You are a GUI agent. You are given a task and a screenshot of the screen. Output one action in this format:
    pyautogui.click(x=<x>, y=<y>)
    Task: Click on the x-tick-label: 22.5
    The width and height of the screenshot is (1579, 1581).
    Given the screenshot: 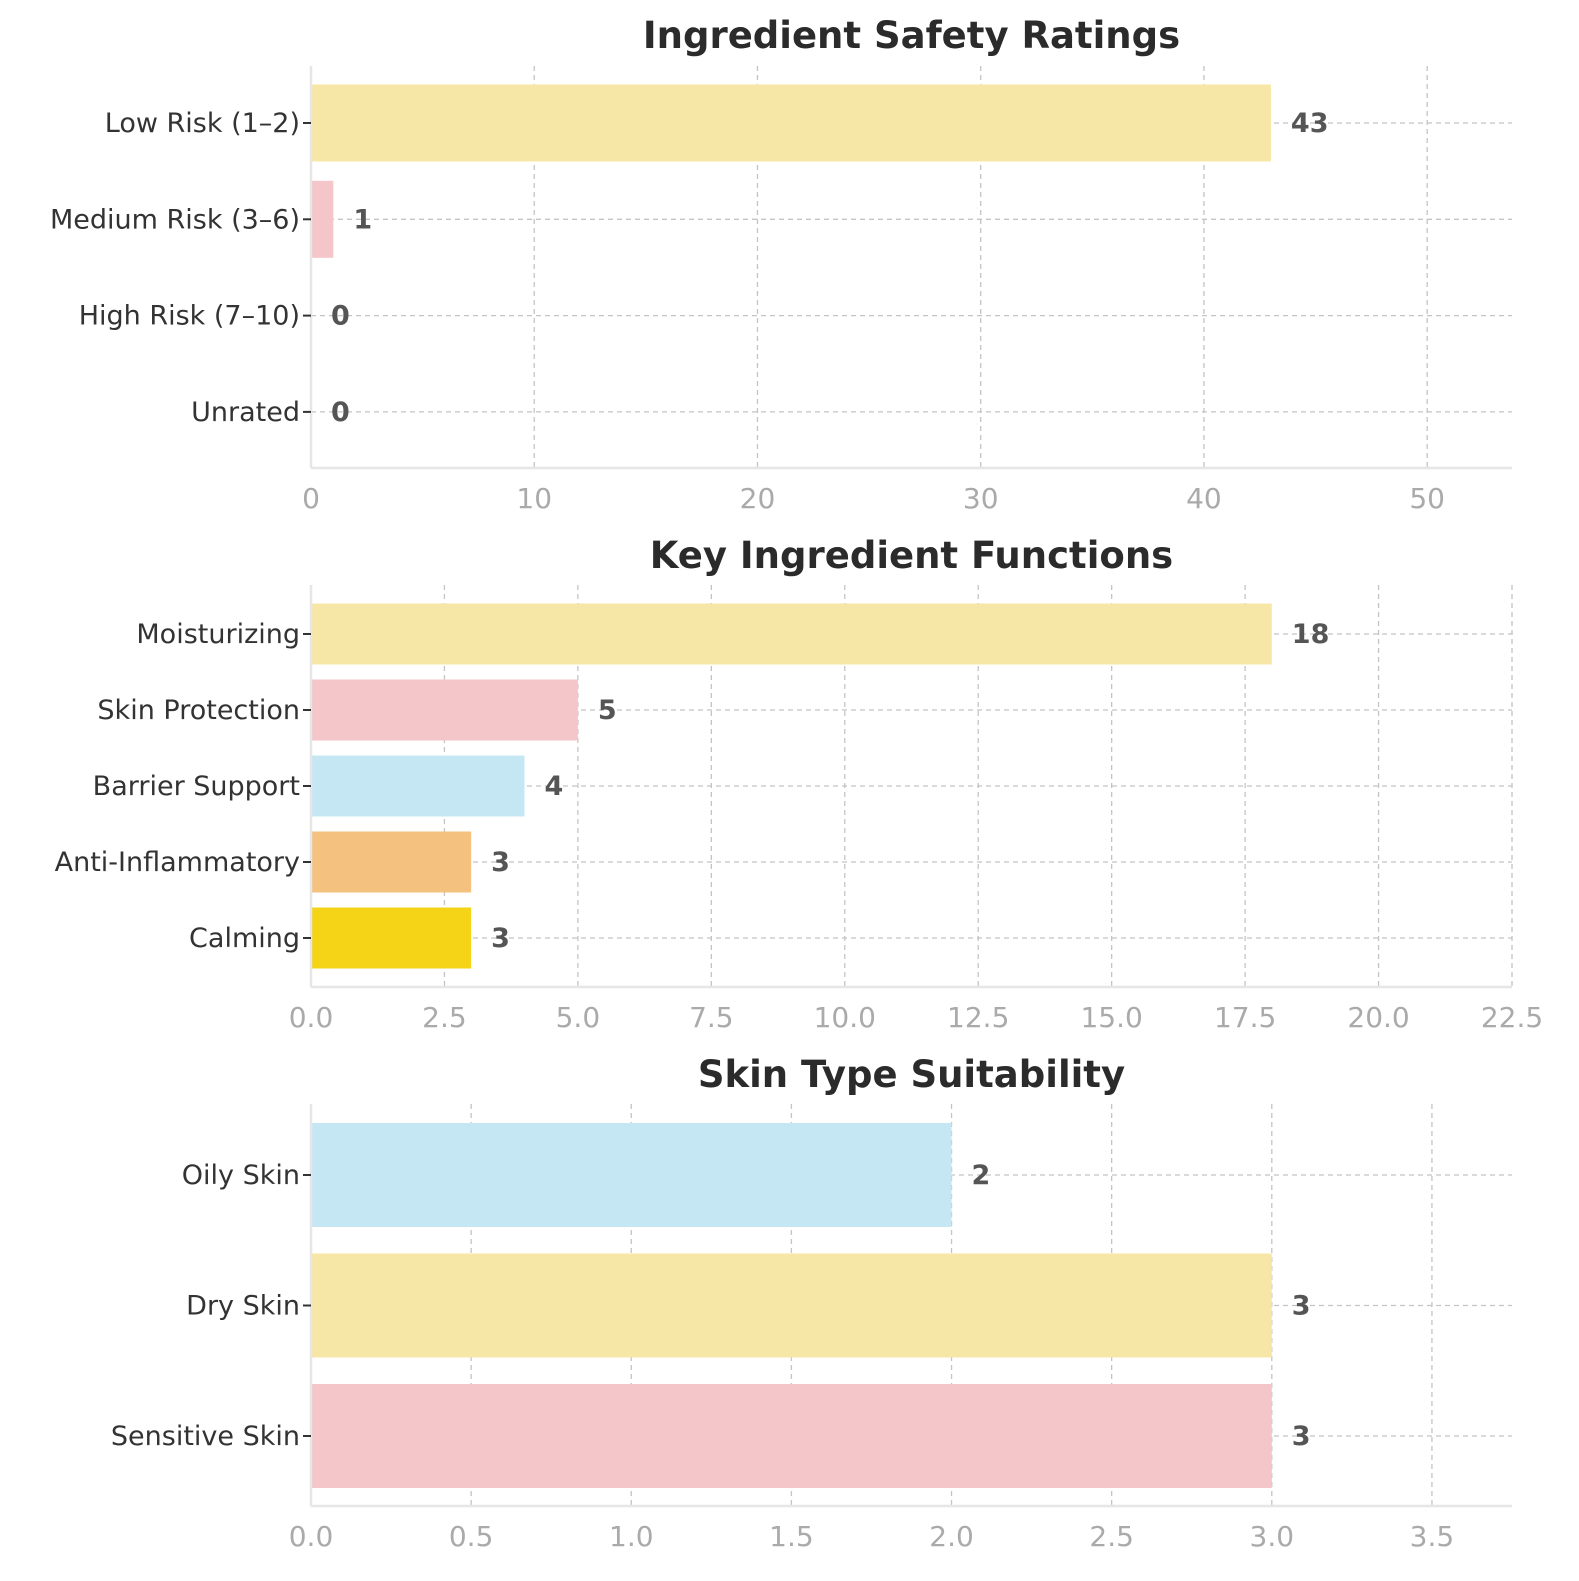 What is the action you would take?
    pyautogui.click(x=1512, y=1017)
    